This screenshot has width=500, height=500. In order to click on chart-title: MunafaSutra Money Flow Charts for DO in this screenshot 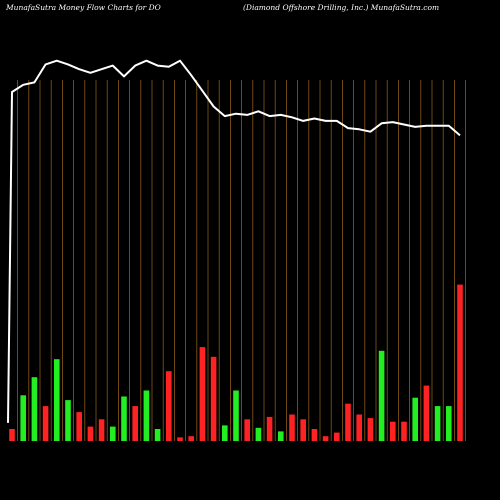, I will do `click(83, 7)`.